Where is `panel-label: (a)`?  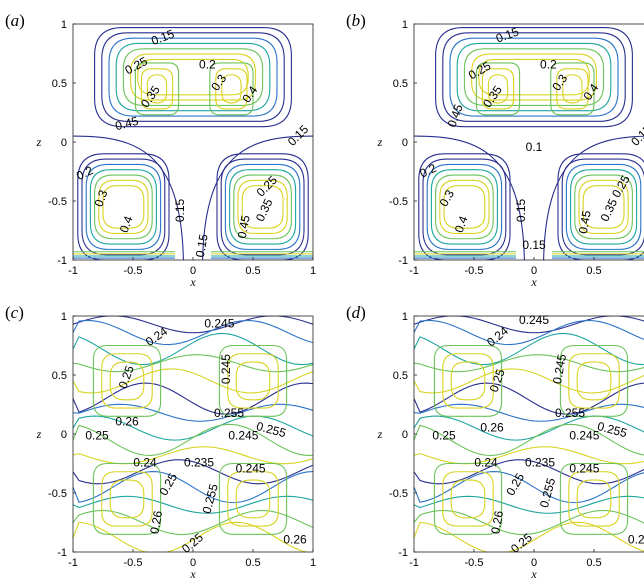 panel-label: (a) is located at coordinates (15, 20).